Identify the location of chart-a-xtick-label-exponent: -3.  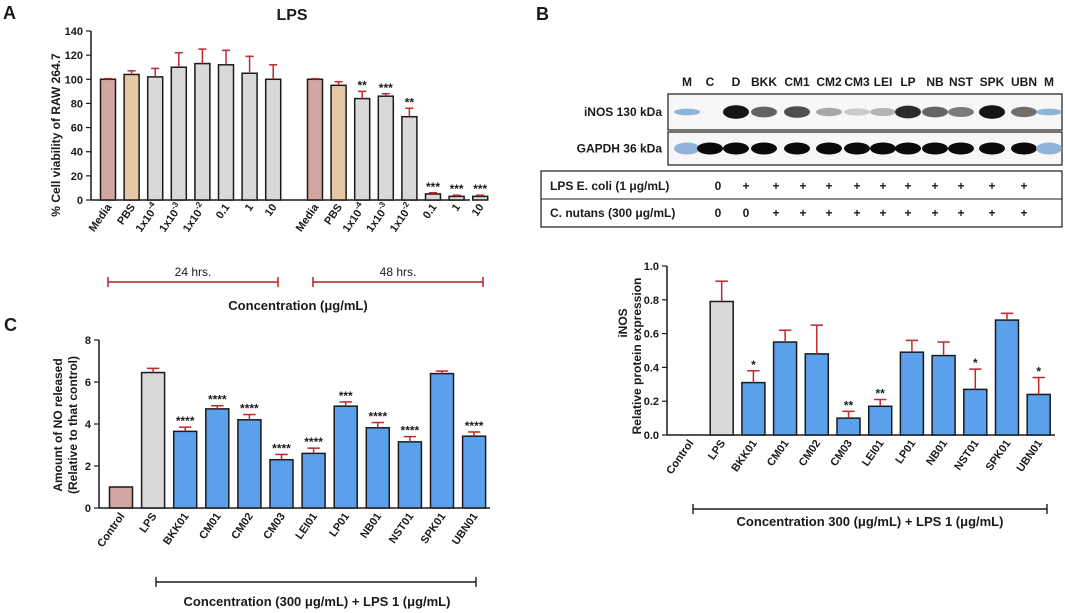
(175, 205).